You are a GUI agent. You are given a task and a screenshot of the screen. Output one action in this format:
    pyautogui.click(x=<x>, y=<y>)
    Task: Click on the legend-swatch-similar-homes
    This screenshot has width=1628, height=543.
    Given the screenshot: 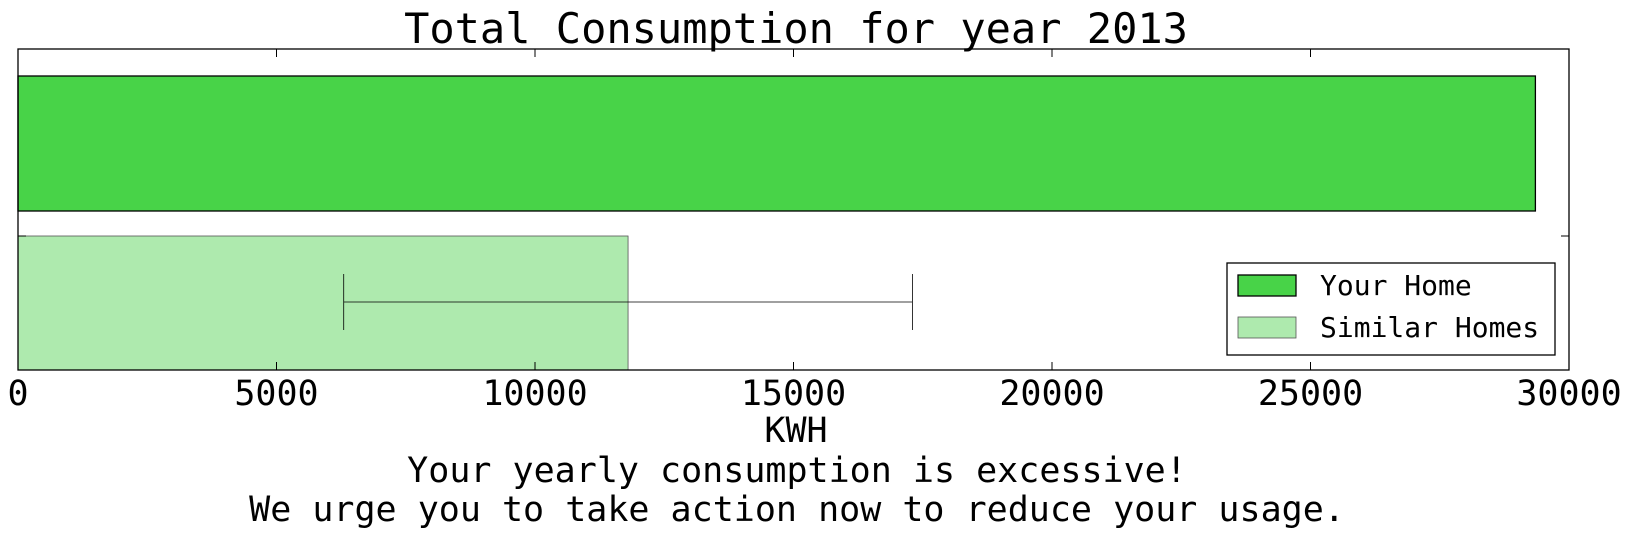 What is the action you would take?
    pyautogui.click(x=1267, y=327)
    